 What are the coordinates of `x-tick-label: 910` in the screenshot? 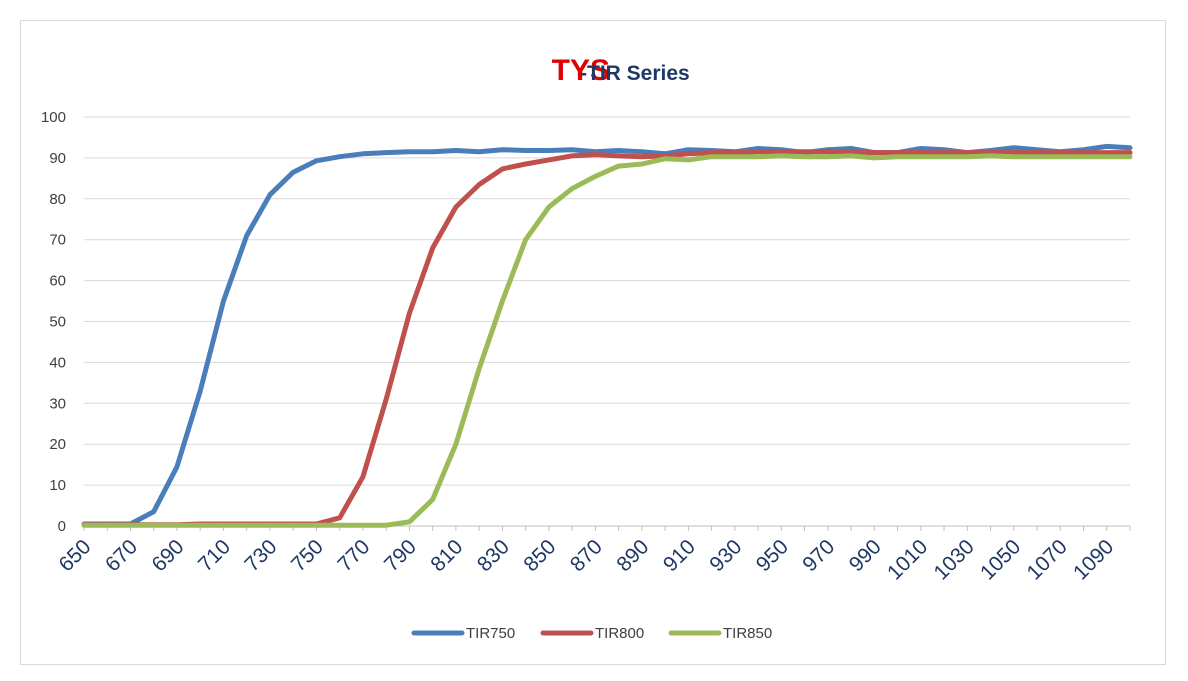 It's located at (679, 555).